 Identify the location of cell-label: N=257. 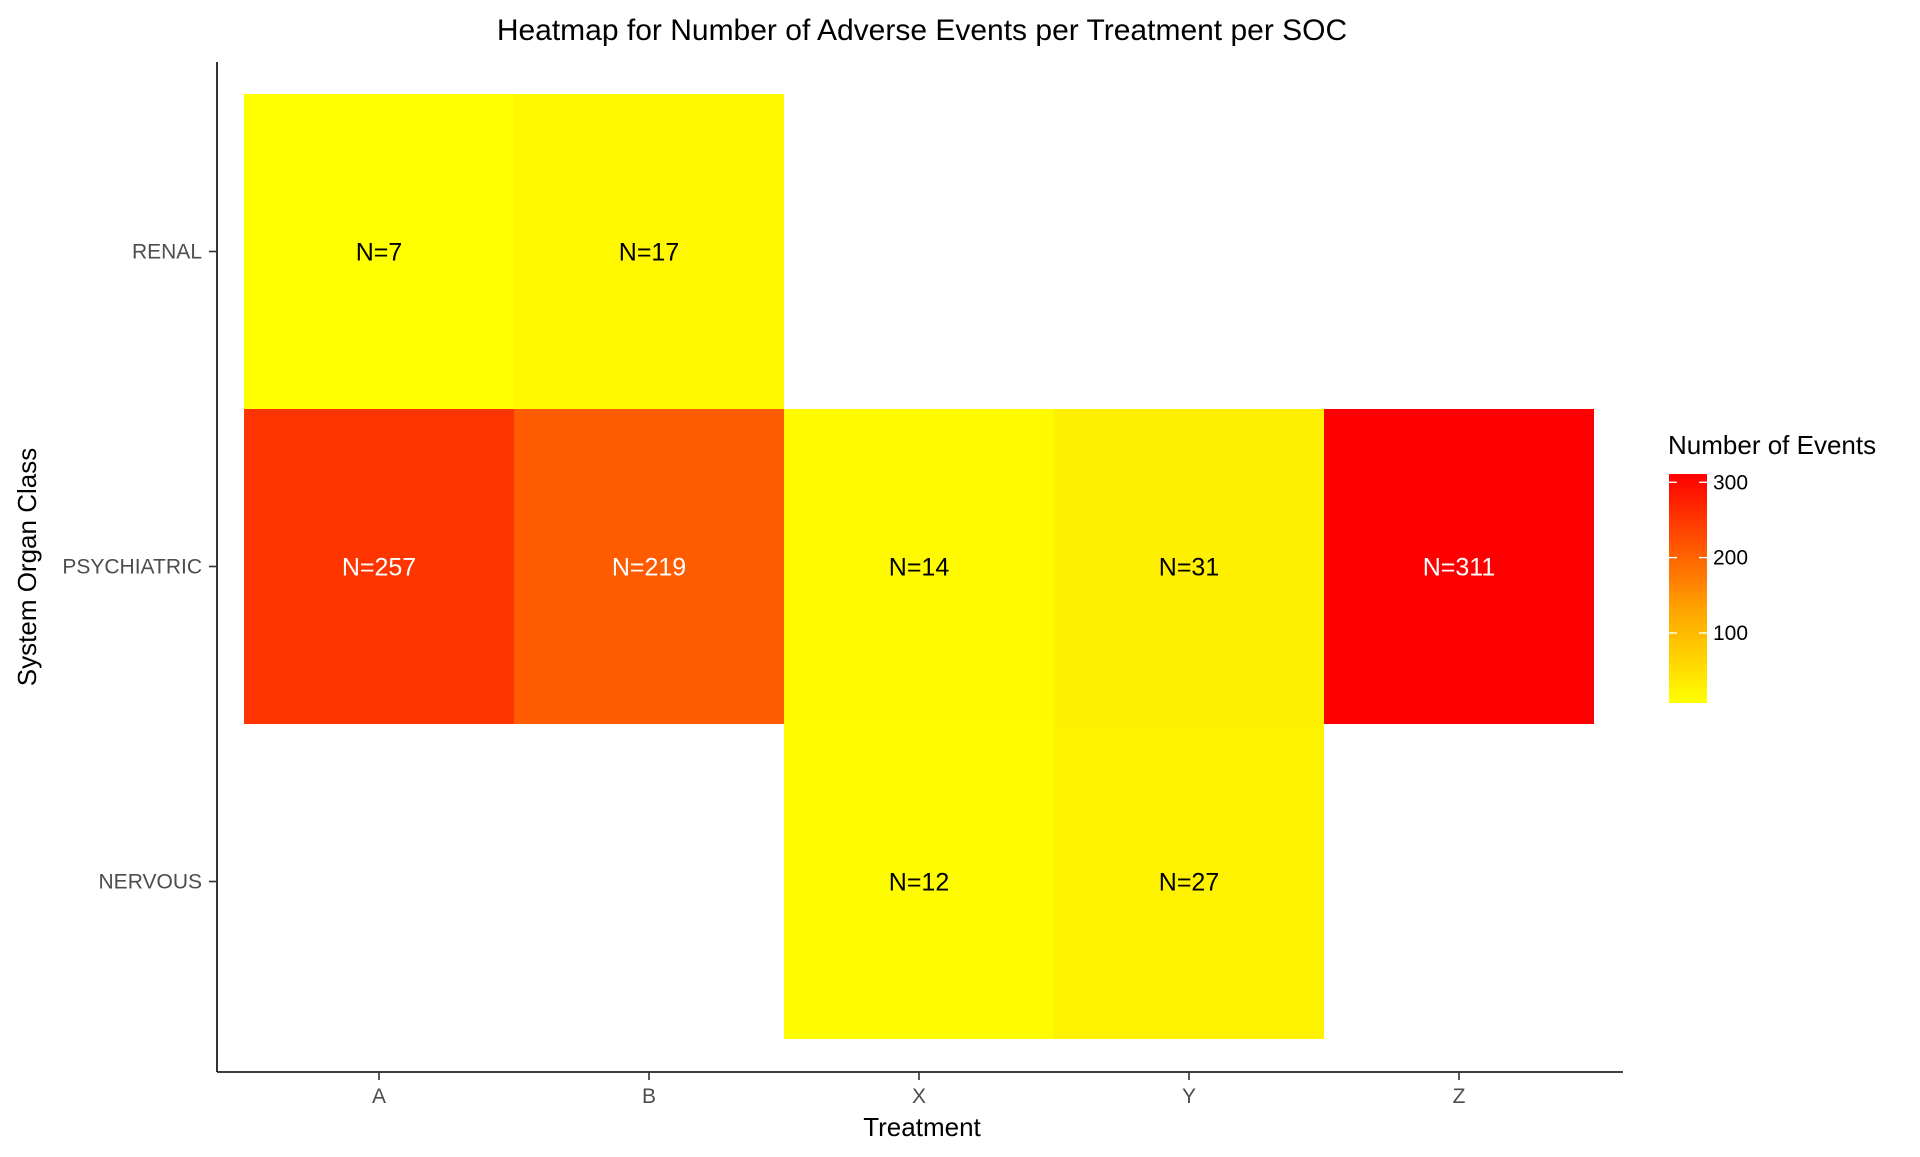
(379, 568).